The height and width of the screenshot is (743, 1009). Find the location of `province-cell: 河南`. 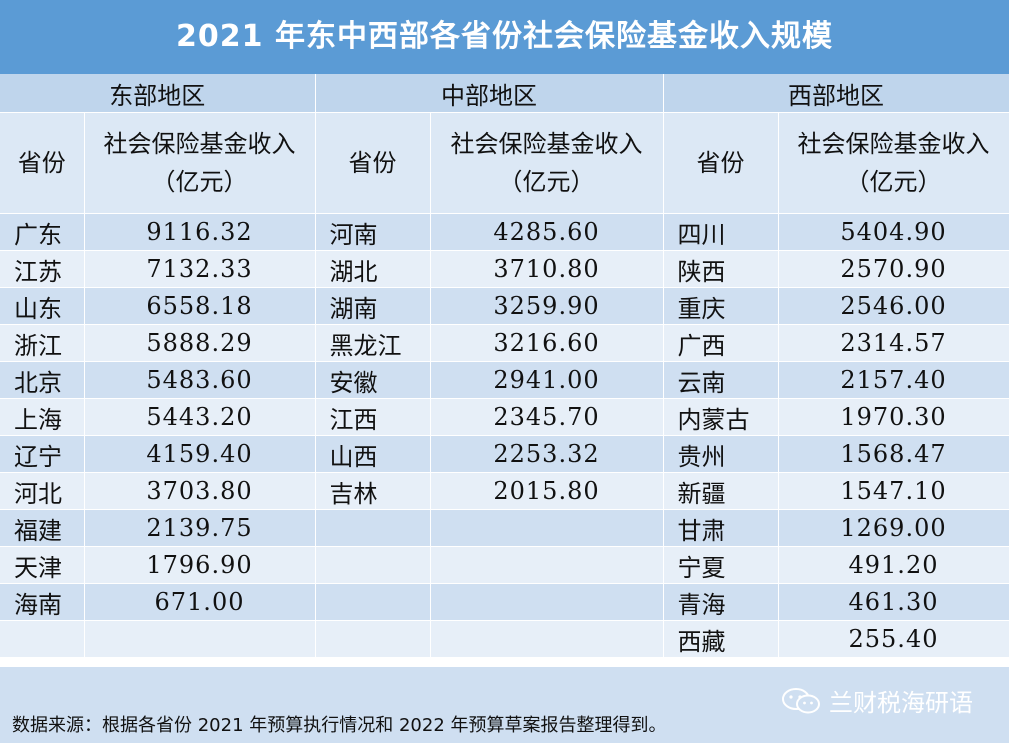

province-cell: 河南 is located at coordinates (373, 232).